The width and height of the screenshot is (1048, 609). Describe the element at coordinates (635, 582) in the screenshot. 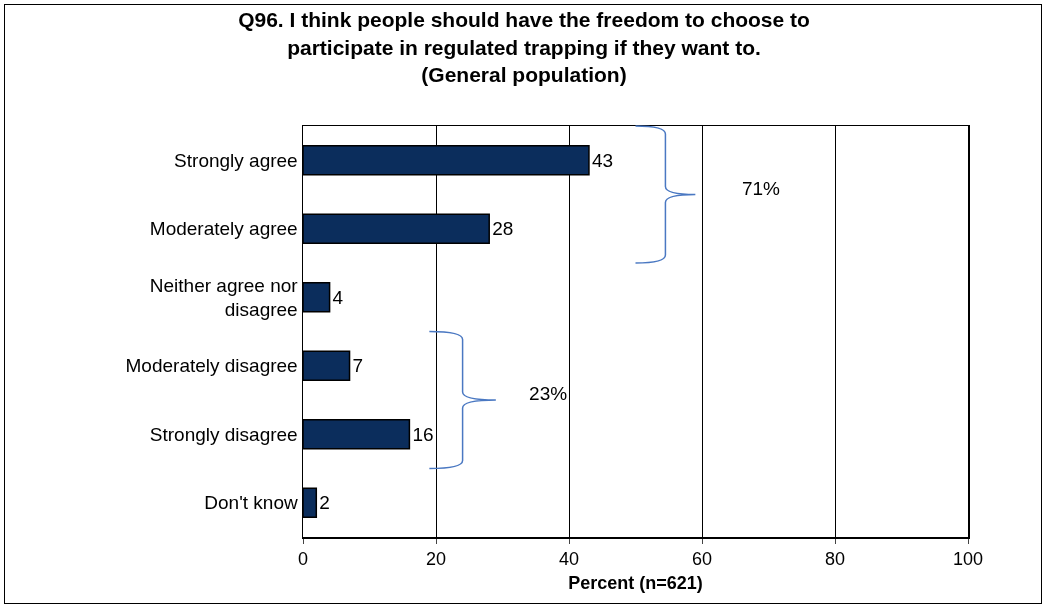

I see `x-axis-title: Percent (n=621)` at that location.